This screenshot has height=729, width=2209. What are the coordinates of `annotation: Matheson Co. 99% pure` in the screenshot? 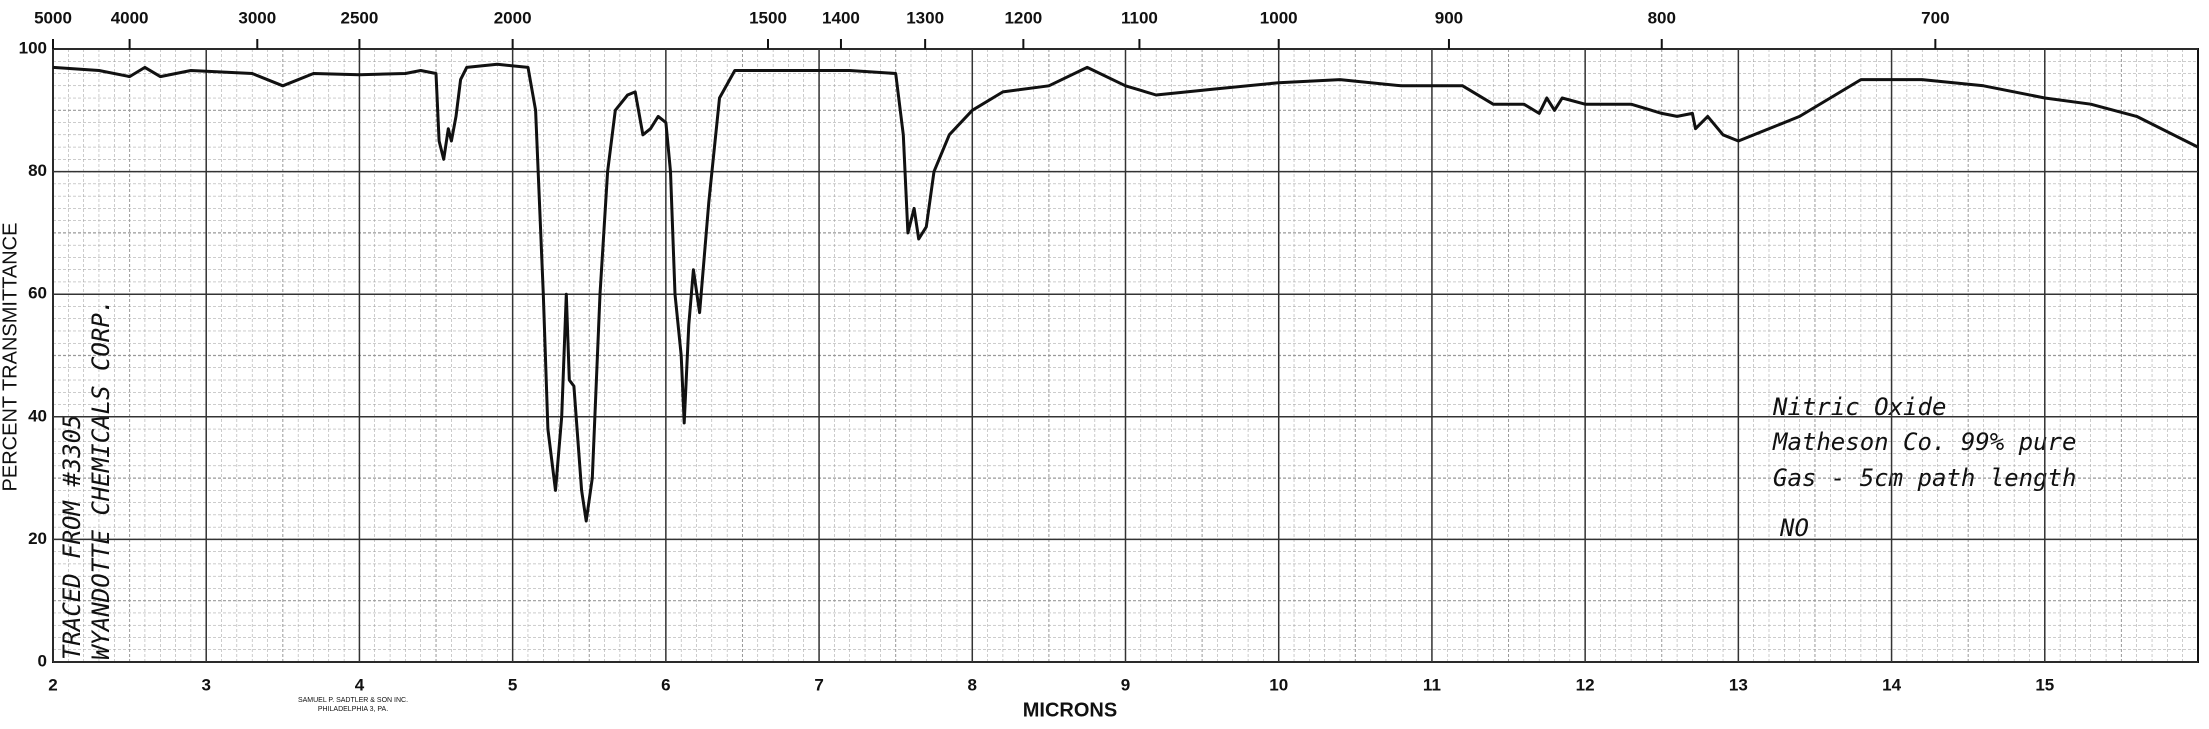 It's located at (1924, 442).